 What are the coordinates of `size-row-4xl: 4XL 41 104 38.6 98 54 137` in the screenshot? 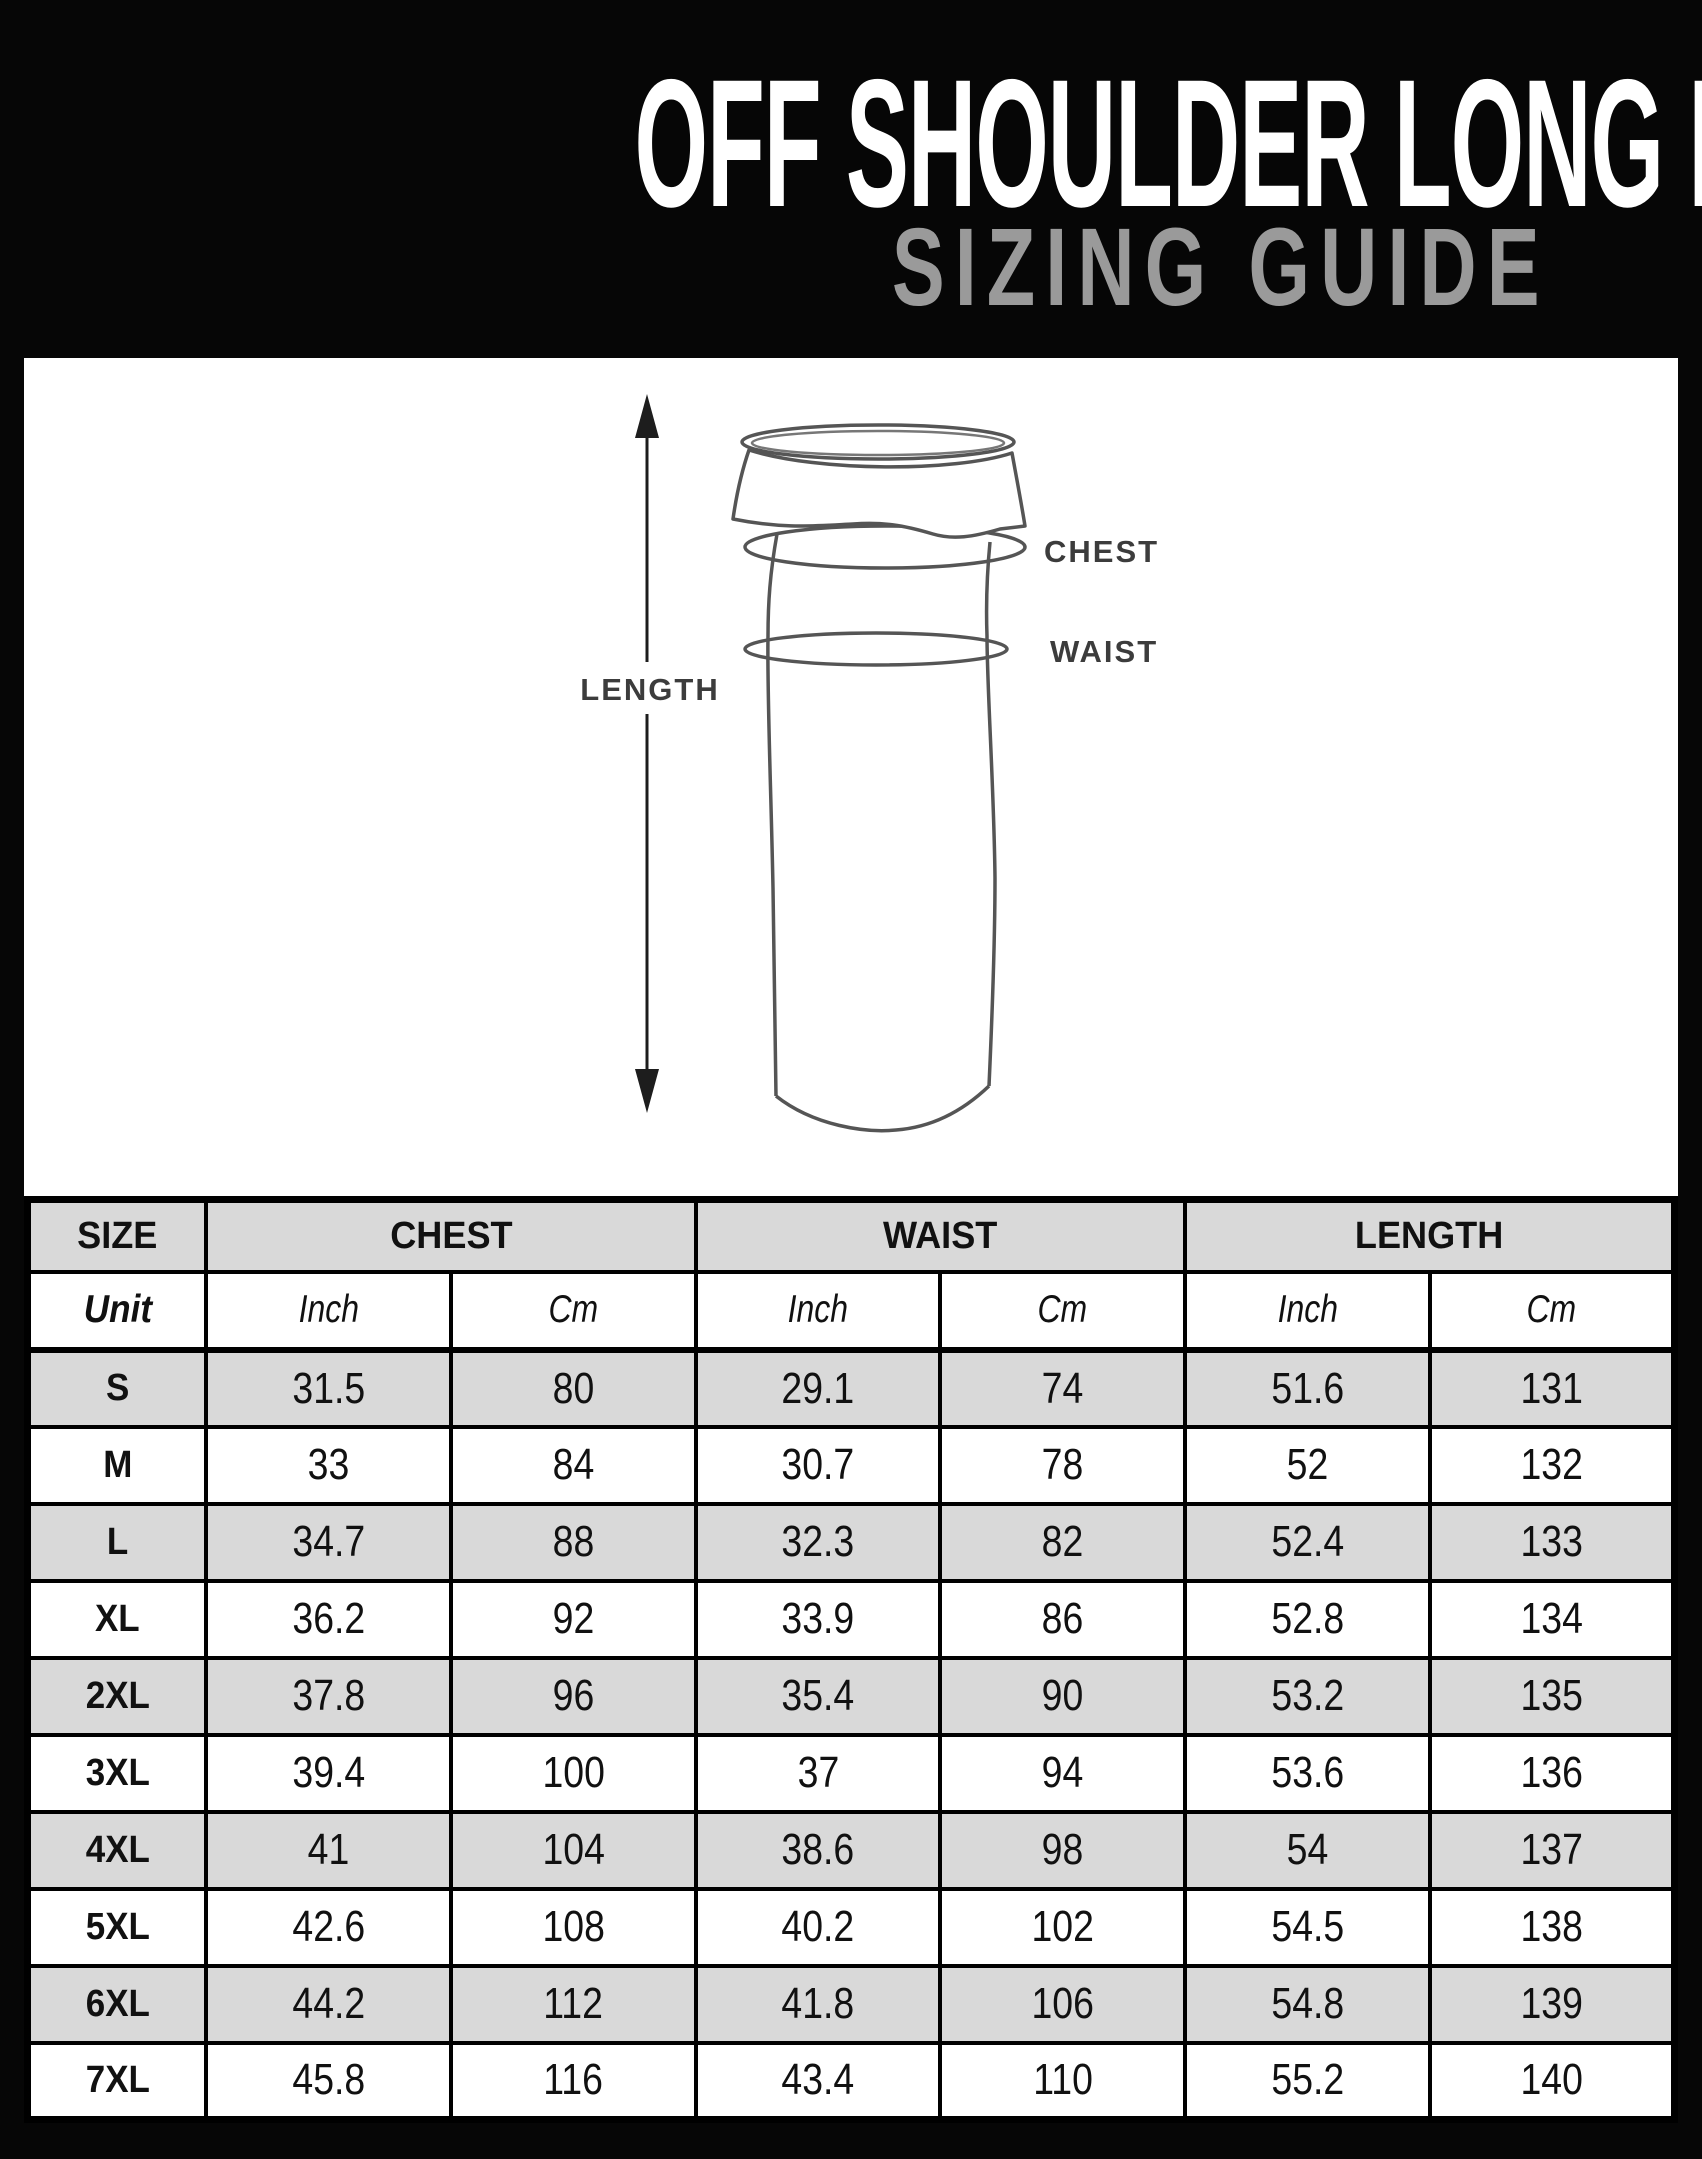 It's located at (851, 1850).